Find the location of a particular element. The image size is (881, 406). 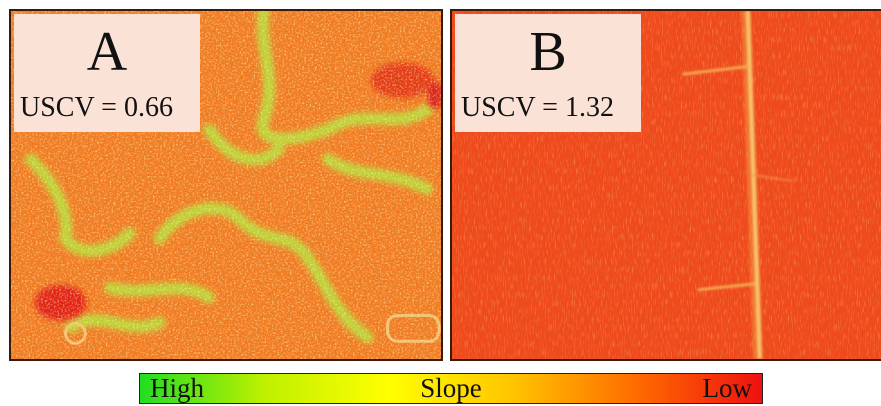

panel-a-uscv-value: USCV = 0.66 is located at coordinates (96, 107).